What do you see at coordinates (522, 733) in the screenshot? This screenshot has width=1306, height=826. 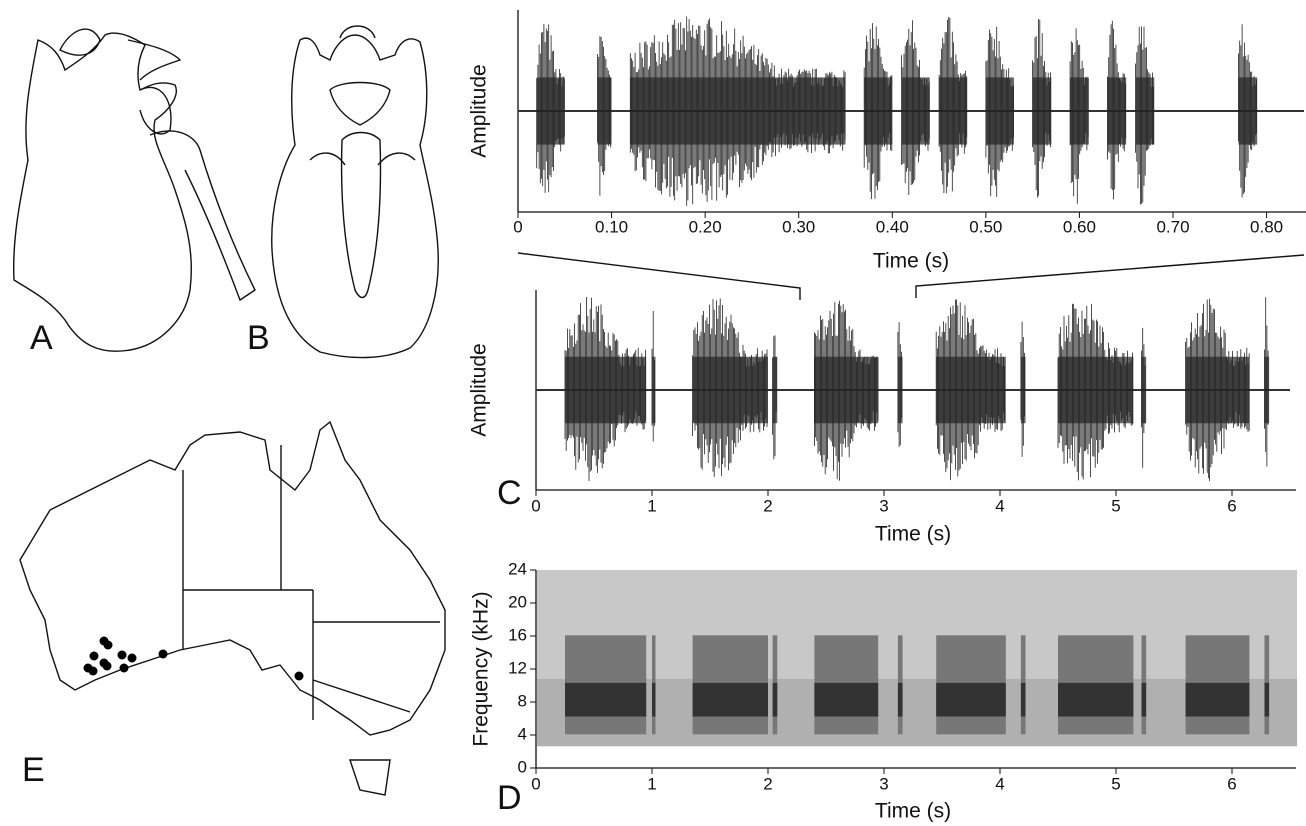 I see `y-tick-label: 4` at bounding box center [522, 733].